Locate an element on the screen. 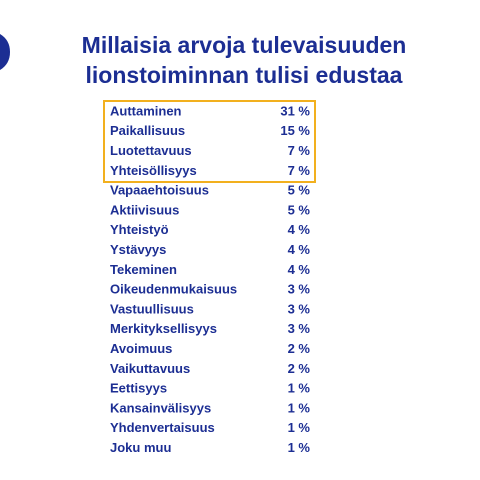  highlight-box is located at coordinates (209, 141).